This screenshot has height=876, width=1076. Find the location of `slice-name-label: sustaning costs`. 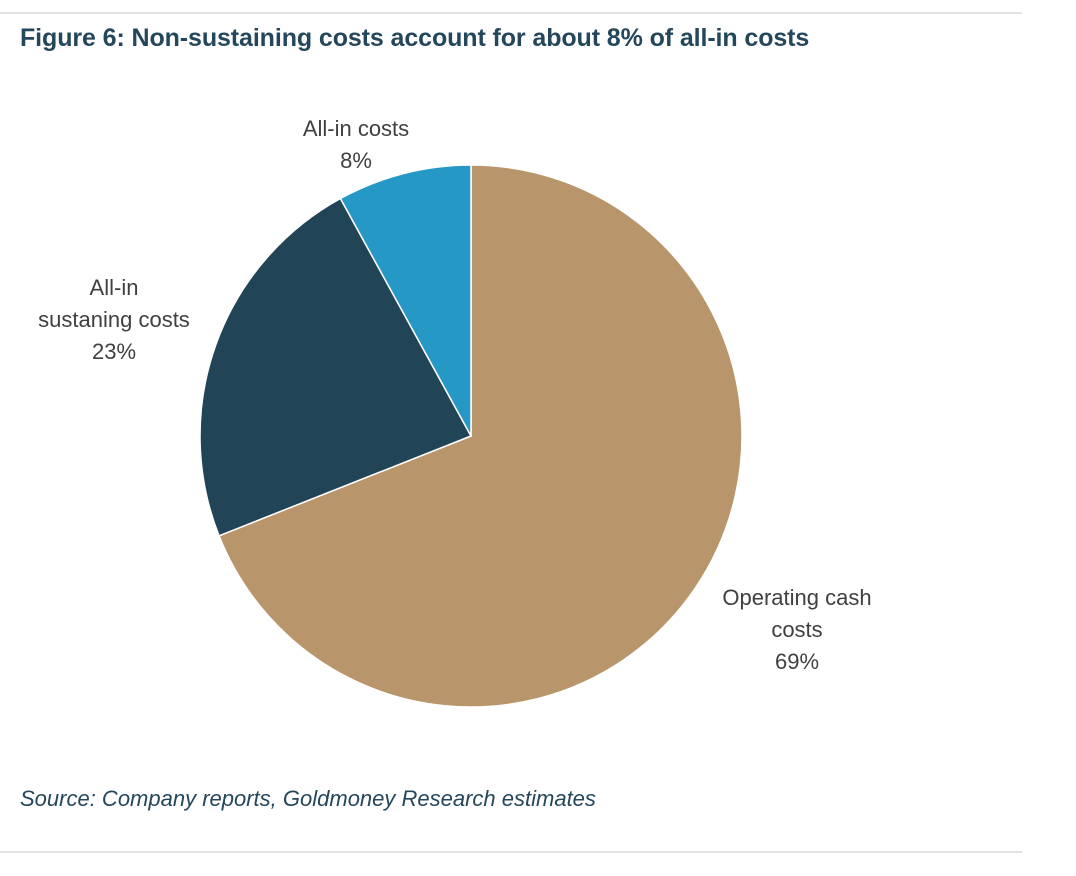

slice-name-label: sustaning costs is located at coordinates (114, 319).